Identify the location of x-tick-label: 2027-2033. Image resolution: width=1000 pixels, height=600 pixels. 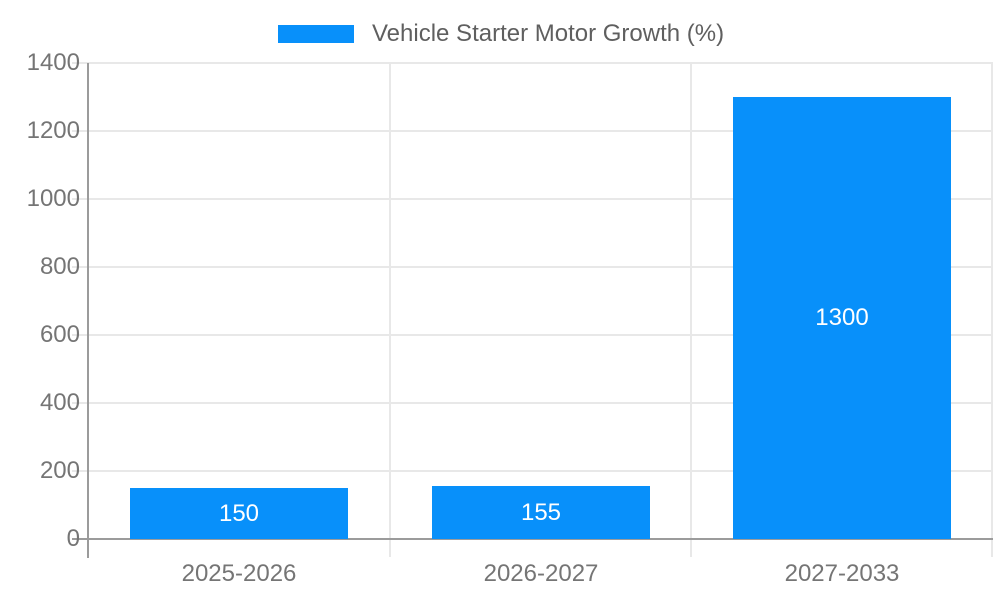
(842, 573).